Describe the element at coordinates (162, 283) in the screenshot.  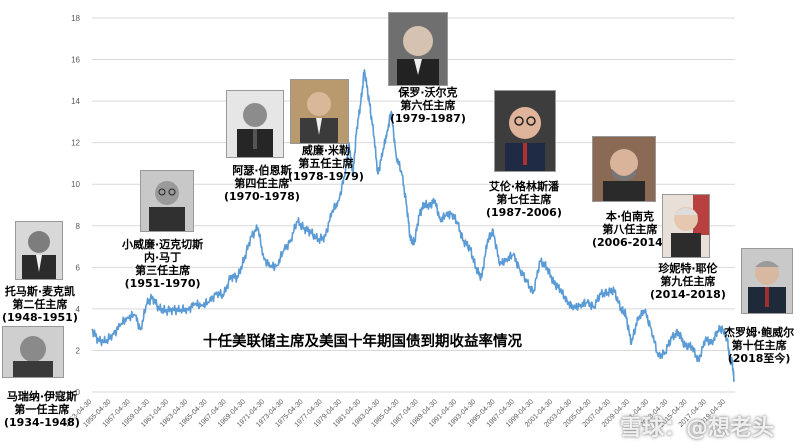
I see `chair-3-term: (1951-1970)` at that location.